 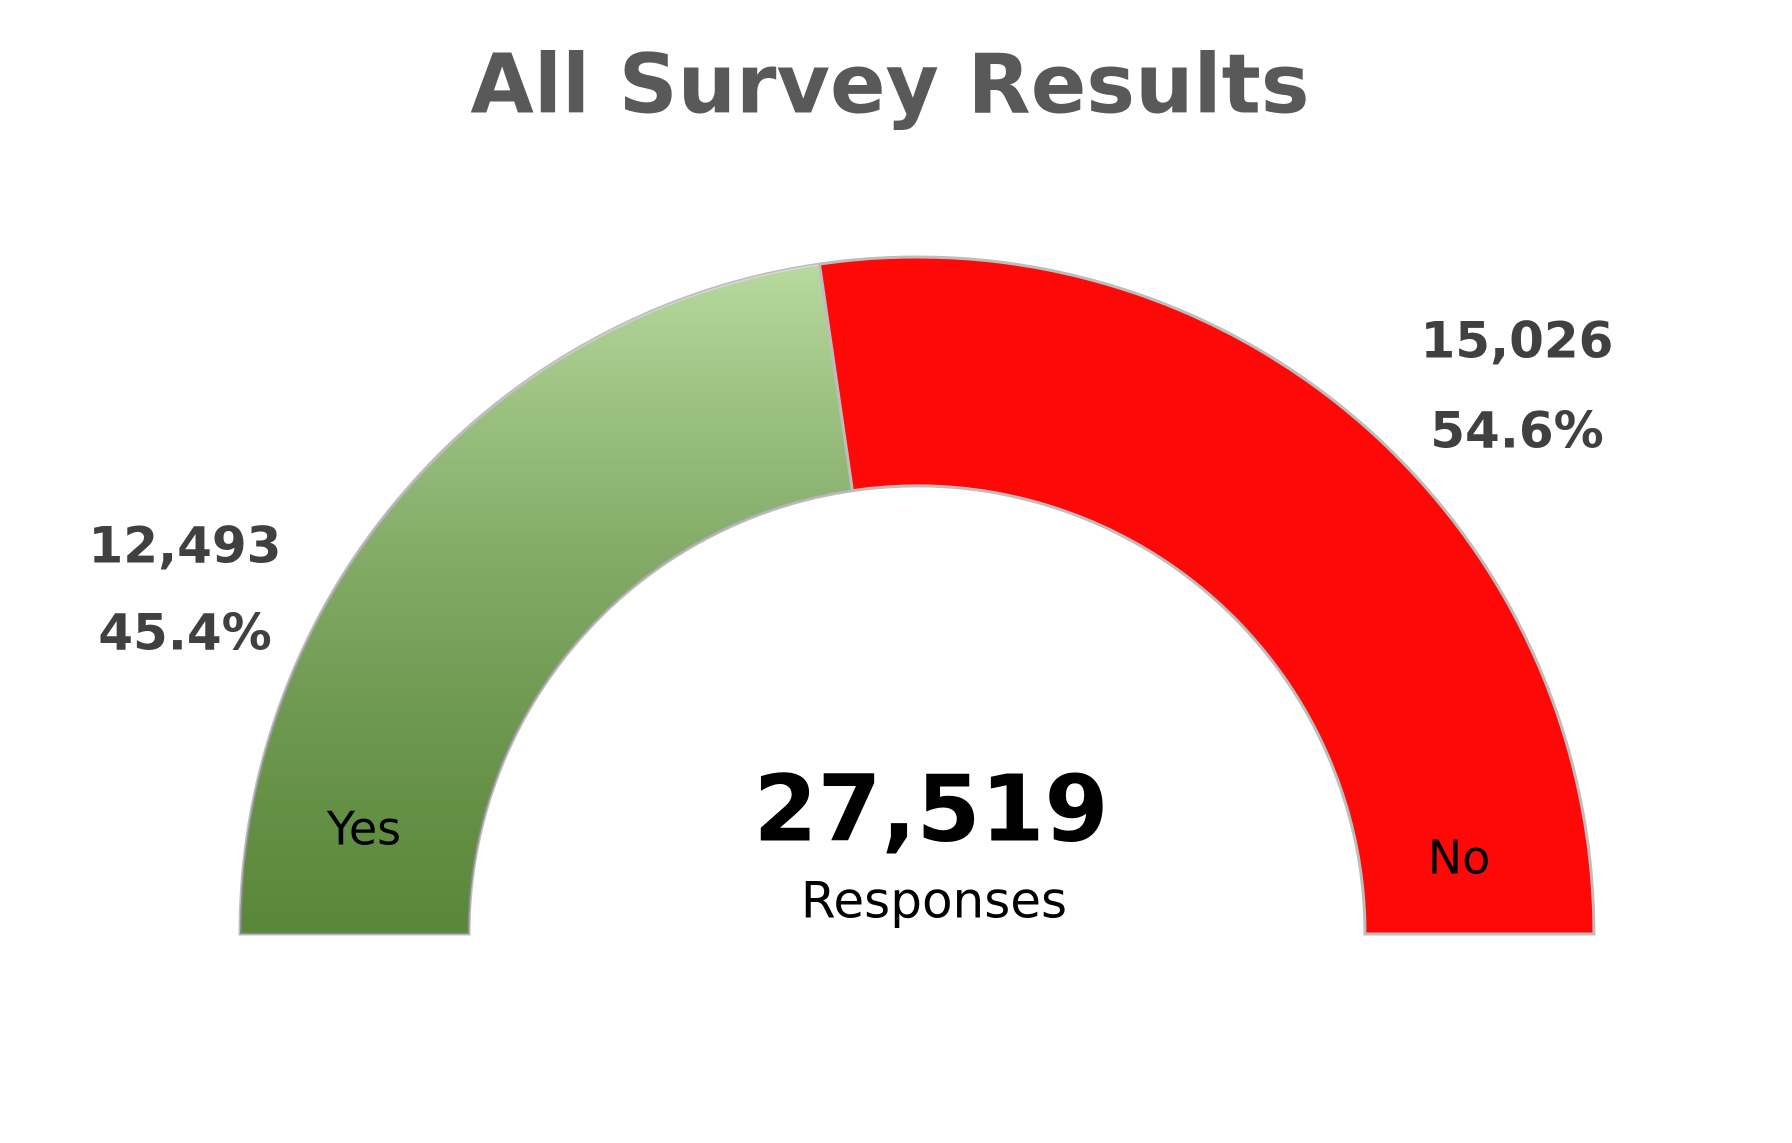 What do you see at coordinates (184, 633) in the screenshot?
I see `percentage-label: 45.4%` at bounding box center [184, 633].